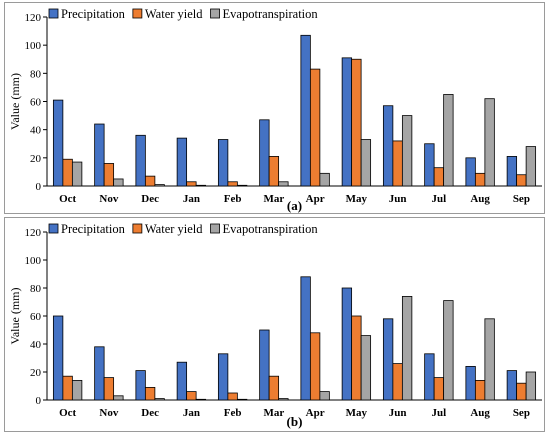  Describe the element at coordinates (174, 229) in the screenshot. I see `legend-entry-water-yield: Water yield` at that location.